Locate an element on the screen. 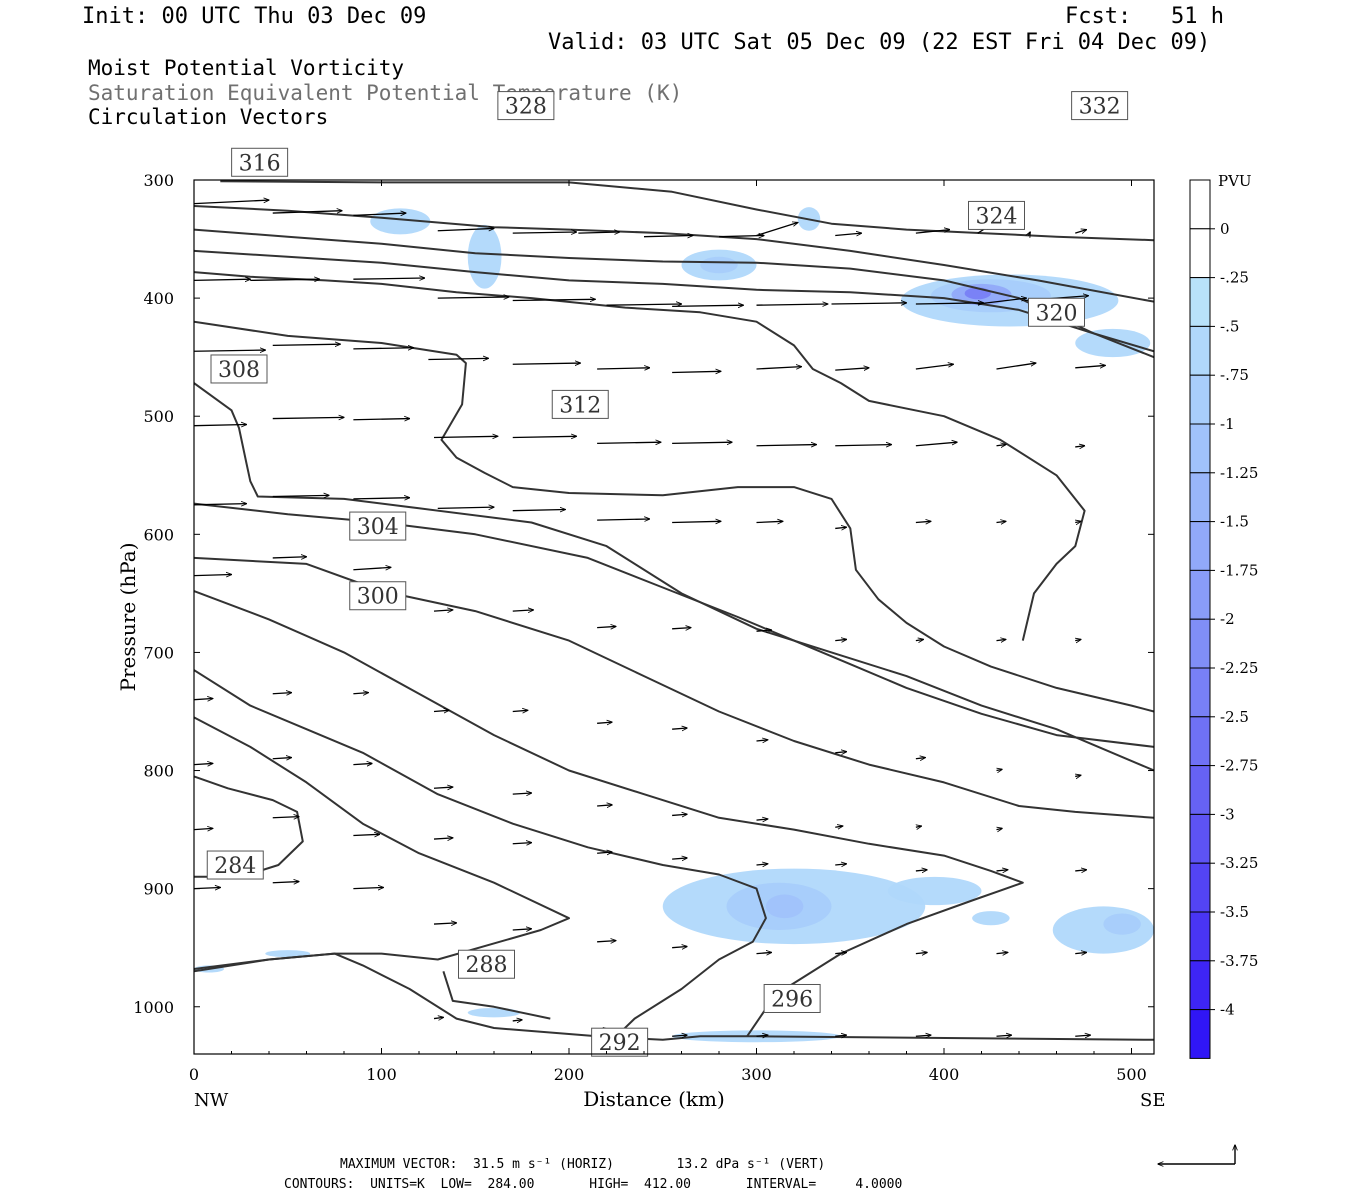 Image resolution: width=1350 pixels, height=1200 pixels. x-axis-label: Distance (km) is located at coordinates (654, 1099).